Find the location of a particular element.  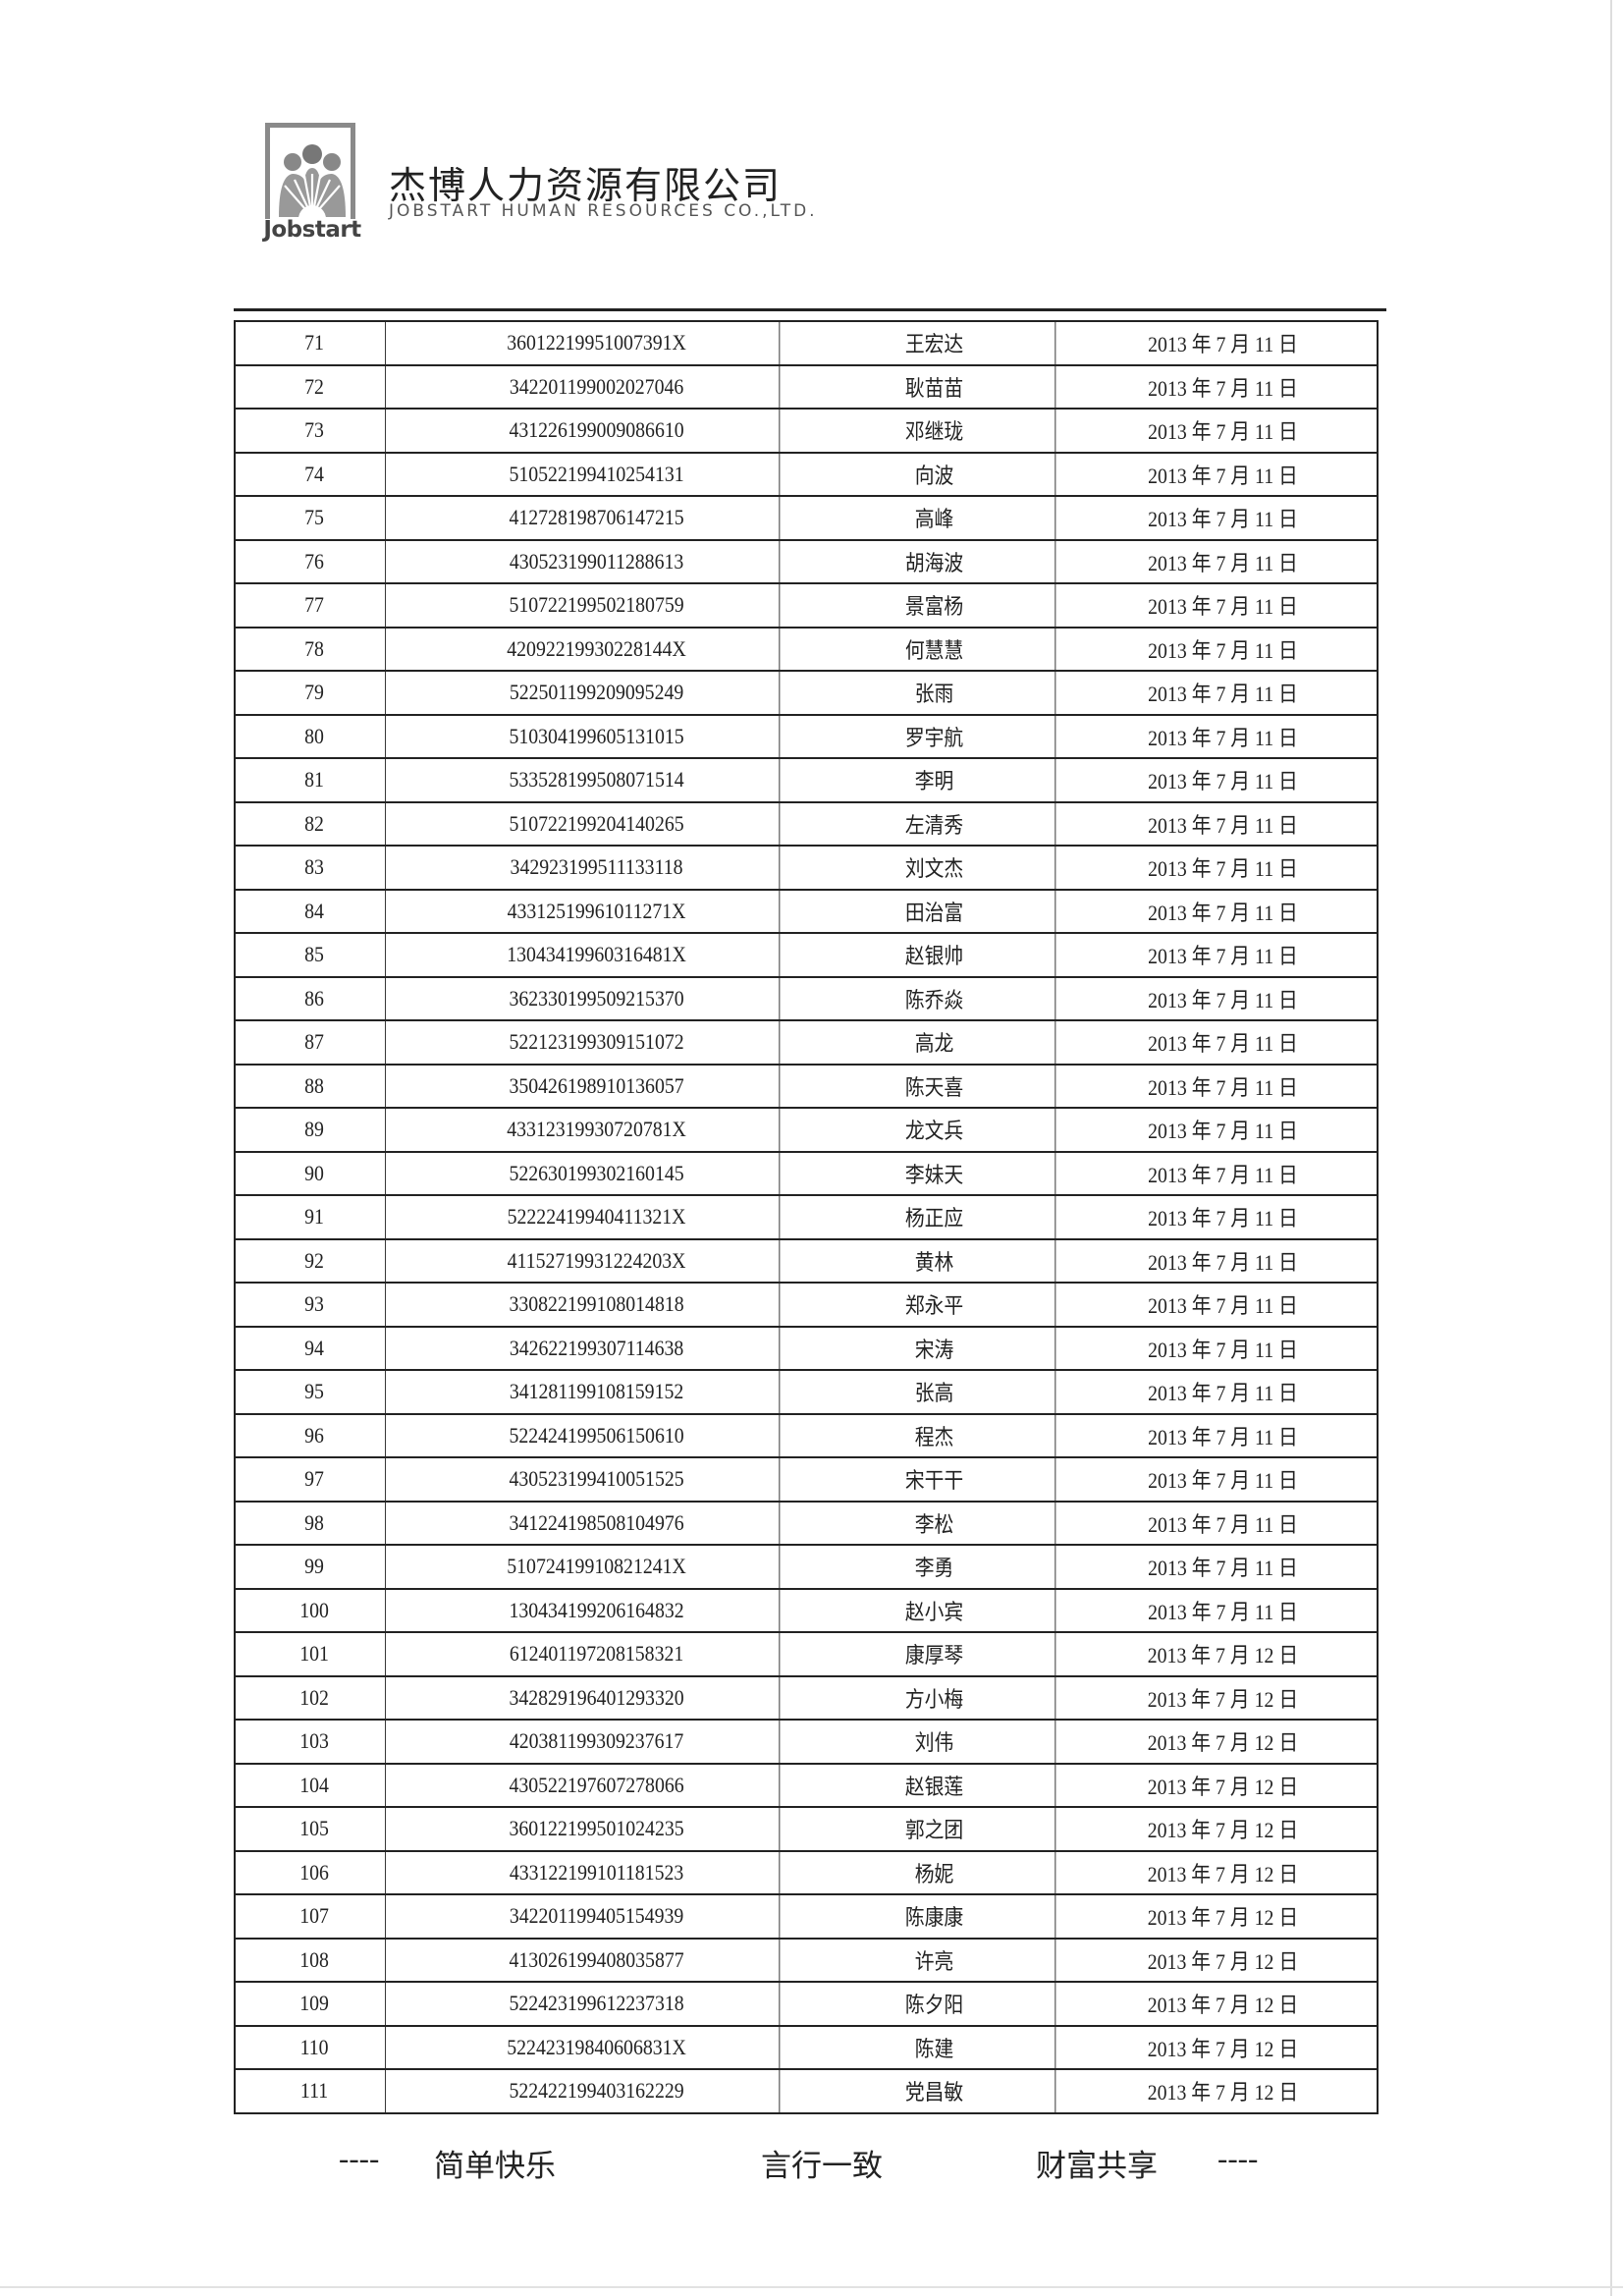

table-row: 106 433122199101181523 杨妮 2013 年 7 月 12 日 is located at coordinates (806, 1871).